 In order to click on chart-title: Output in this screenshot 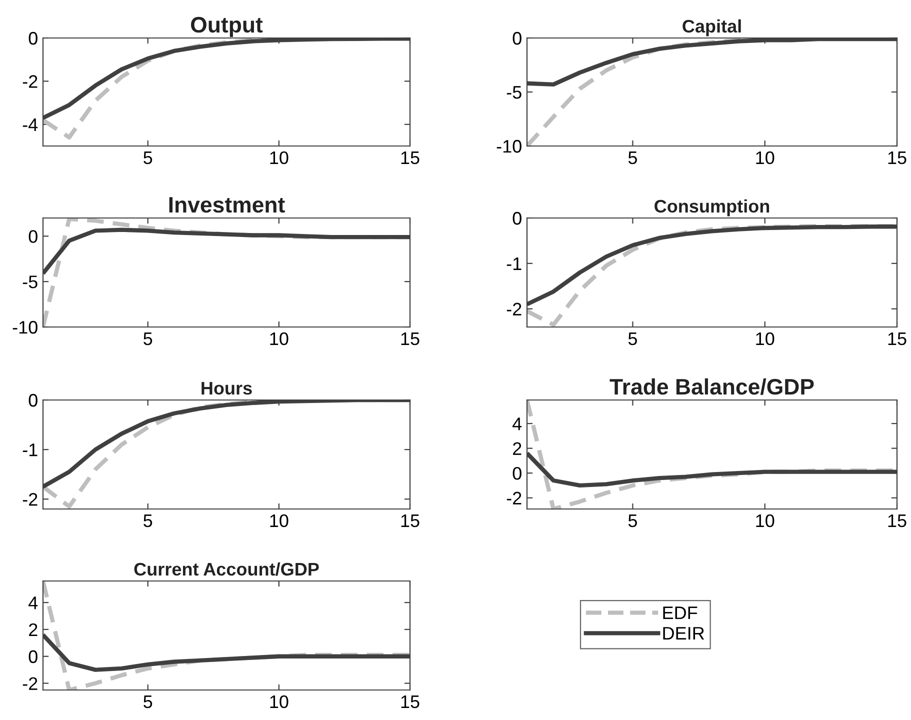, I will do `click(227, 27)`.